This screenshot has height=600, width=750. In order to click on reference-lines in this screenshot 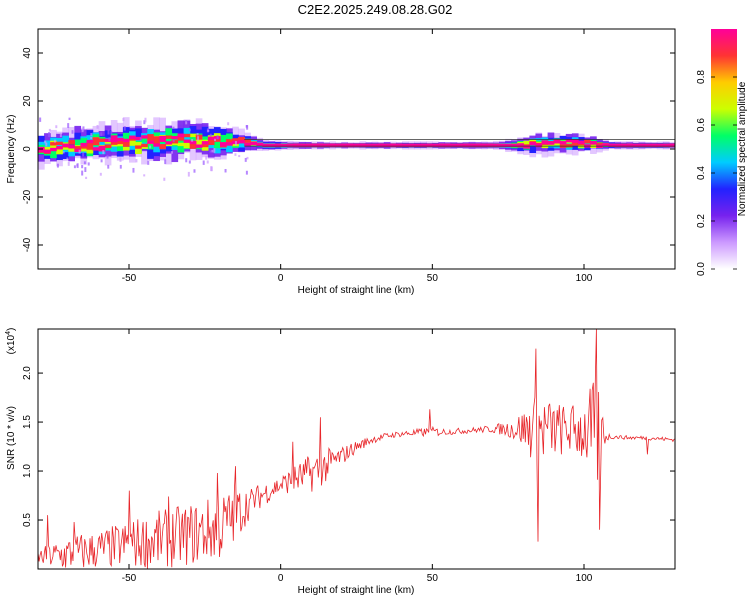, I will do `click(459, 142)`.